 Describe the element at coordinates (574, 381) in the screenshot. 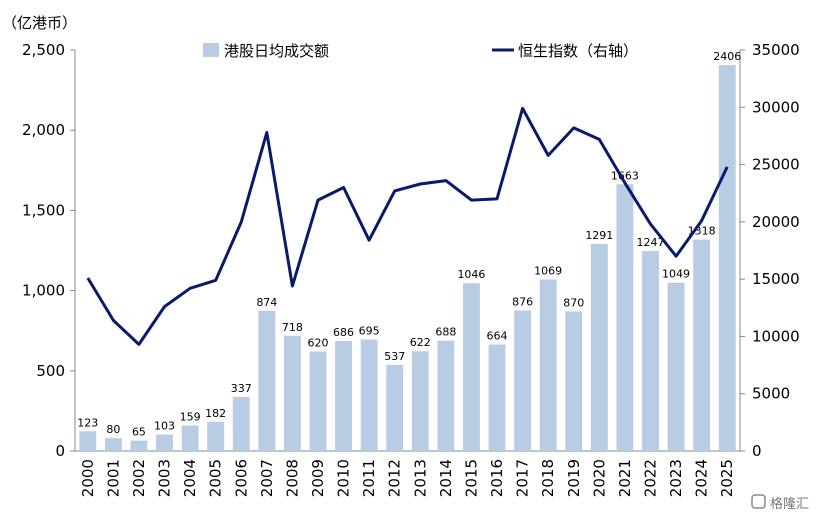

I see `bar-2019` at that location.